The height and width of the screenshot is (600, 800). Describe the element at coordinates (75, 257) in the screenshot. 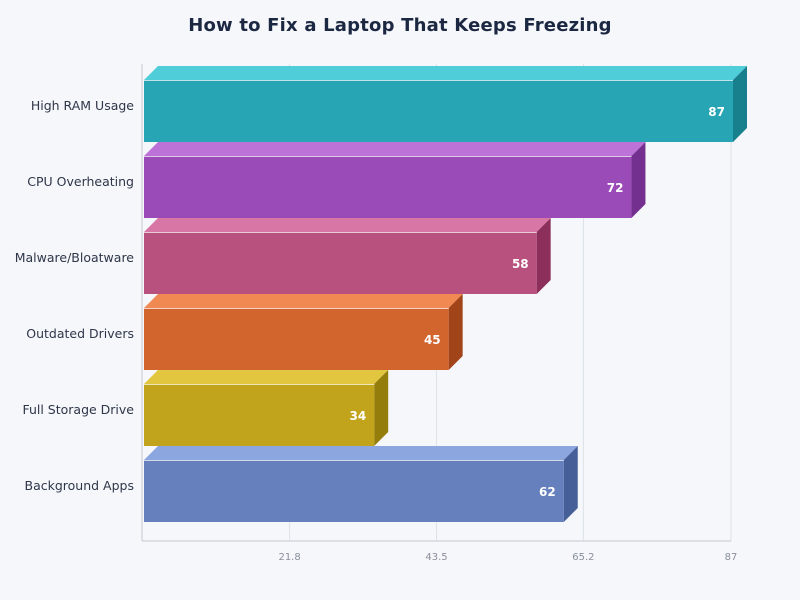

I see `category-label: Malware/Bloatware` at that location.